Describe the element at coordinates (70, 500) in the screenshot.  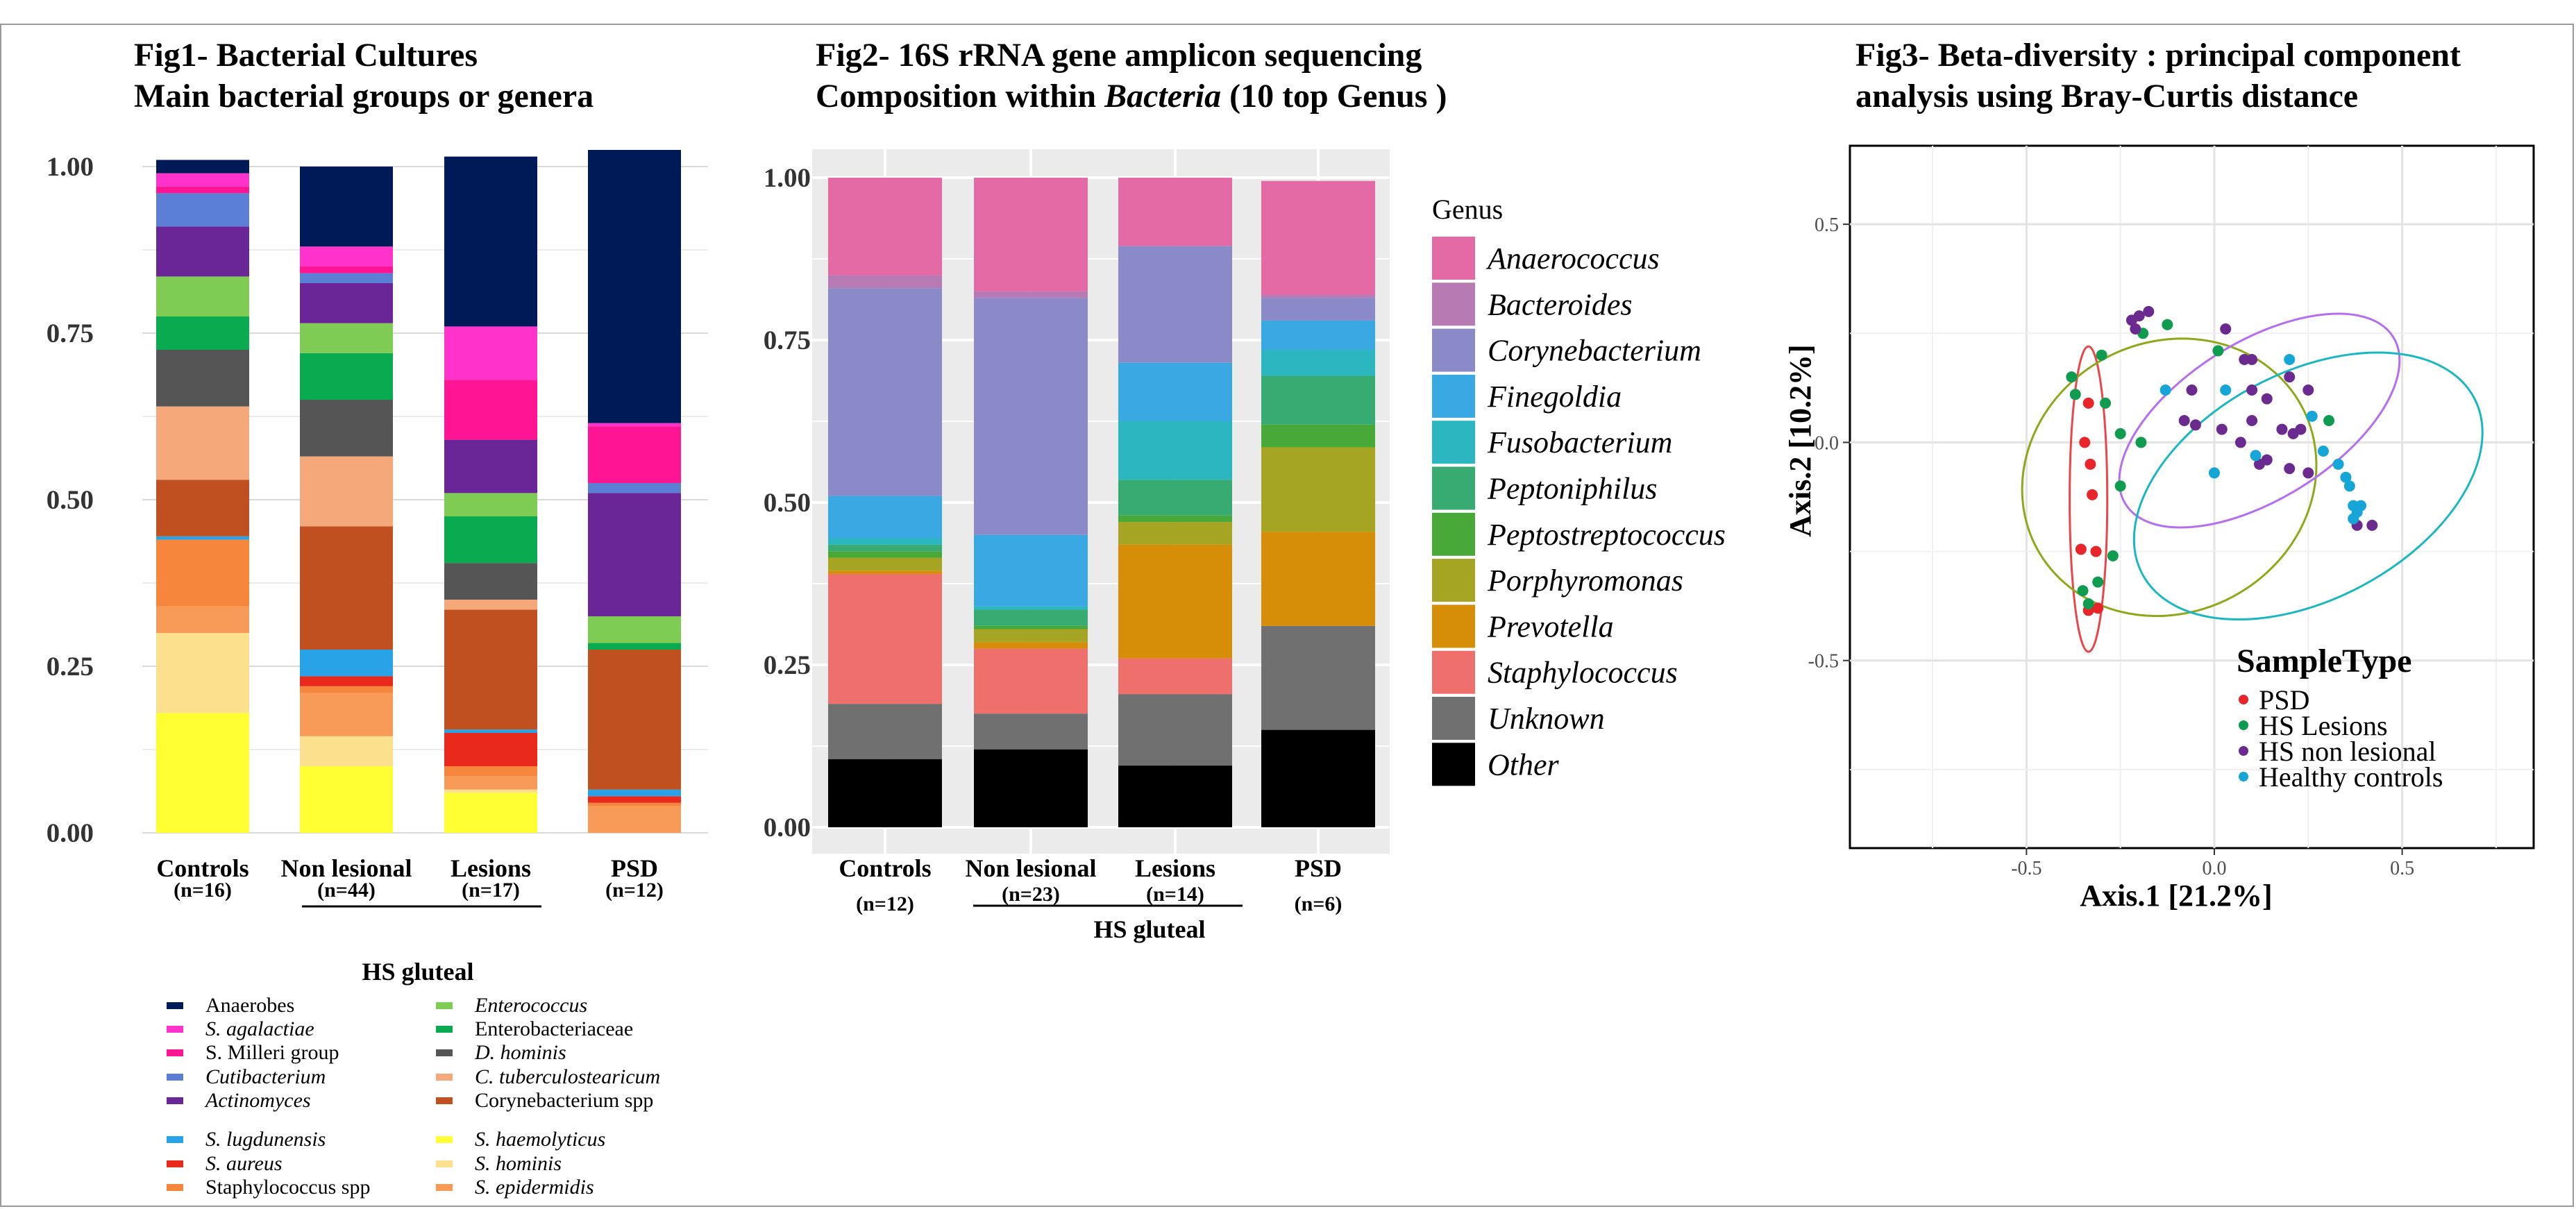
I see `fig1-y-ticks: 1.00 0.75 0.50 0.25 0.00` at that location.